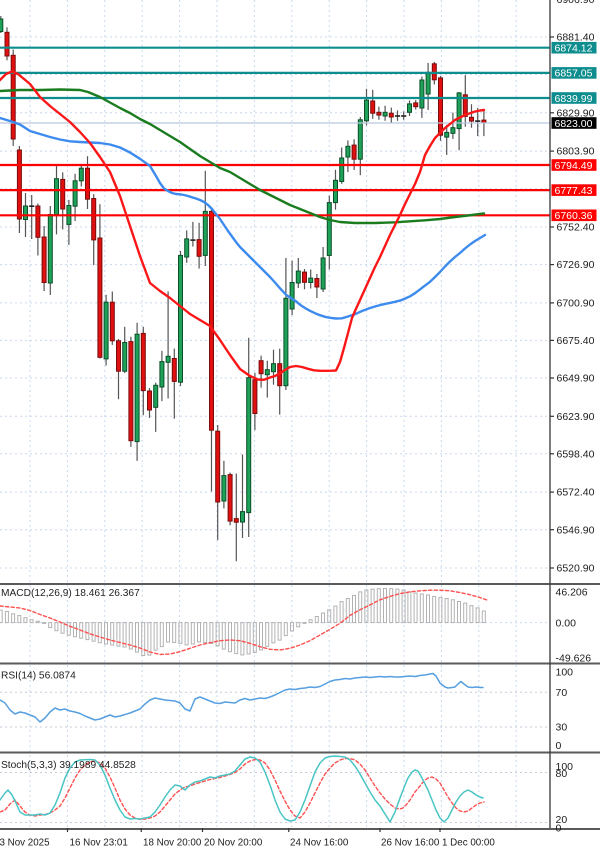 This screenshot has width=600, height=857. What do you see at coordinates (576, 3) in the screenshot?
I see `svg-text: 6906.90` at bounding box center [576, 3].